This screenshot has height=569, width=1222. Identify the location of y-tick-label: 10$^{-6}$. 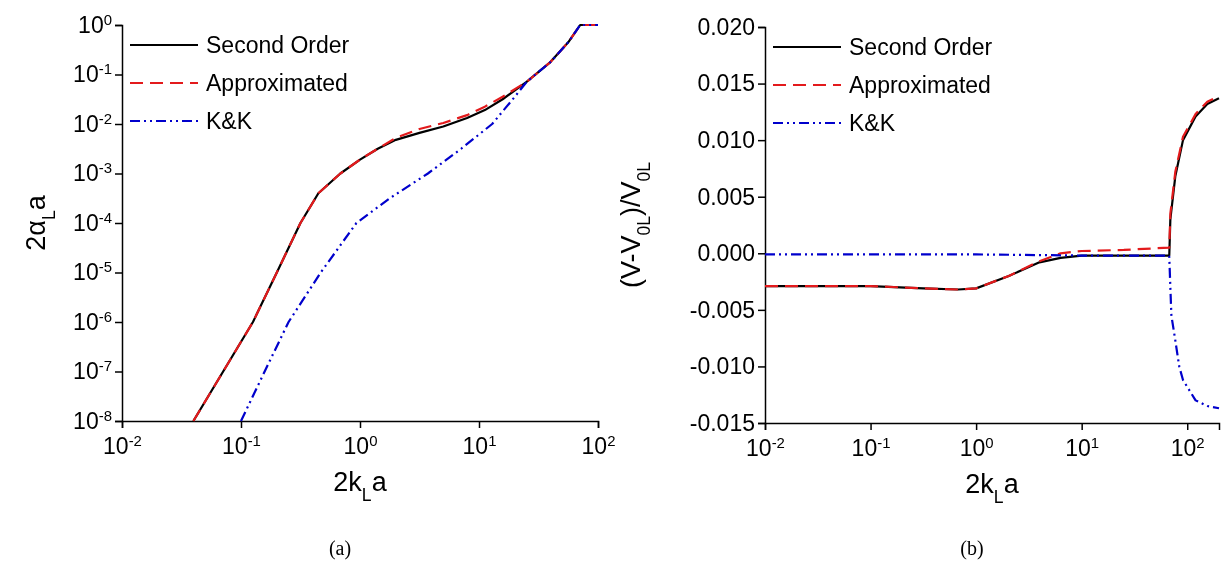
(92, 321).